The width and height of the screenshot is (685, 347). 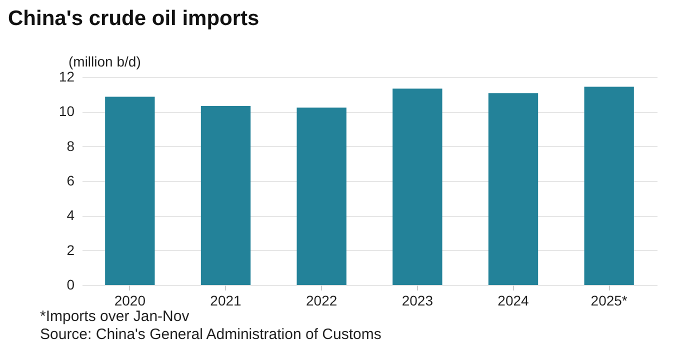 What do you see at coordinates (70, 284) in the screenshot?
I see `y-tick-label: 0` at bounding box center [70, 284].